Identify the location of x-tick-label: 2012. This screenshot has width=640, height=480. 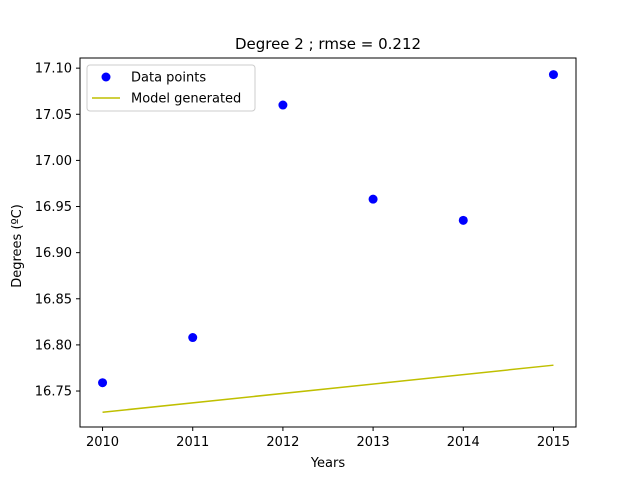
(282, 442).